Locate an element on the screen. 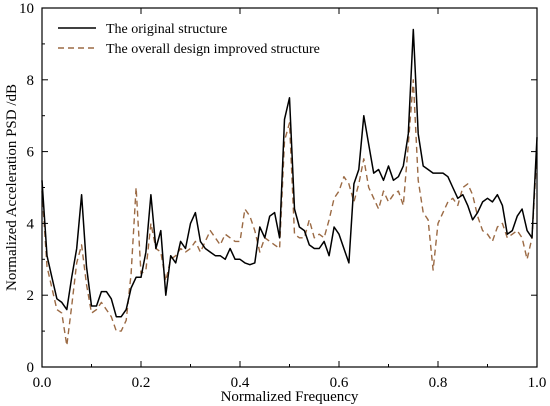 The width and height of the screenshot is (550, 406). x-tick-label: 0.0 is located at coordinates (42, 383).